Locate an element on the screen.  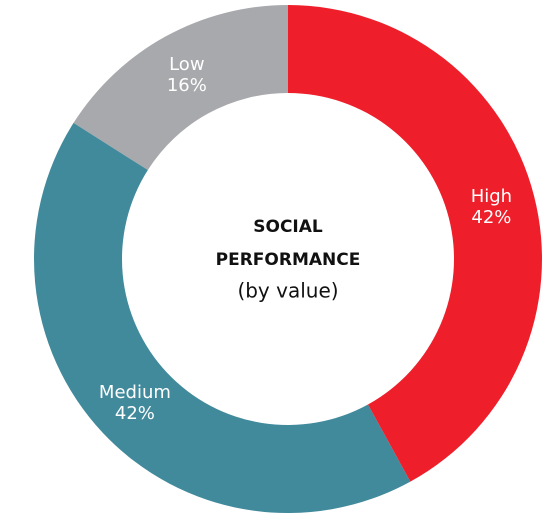
donut-segment is located at coordinates (180, 88).